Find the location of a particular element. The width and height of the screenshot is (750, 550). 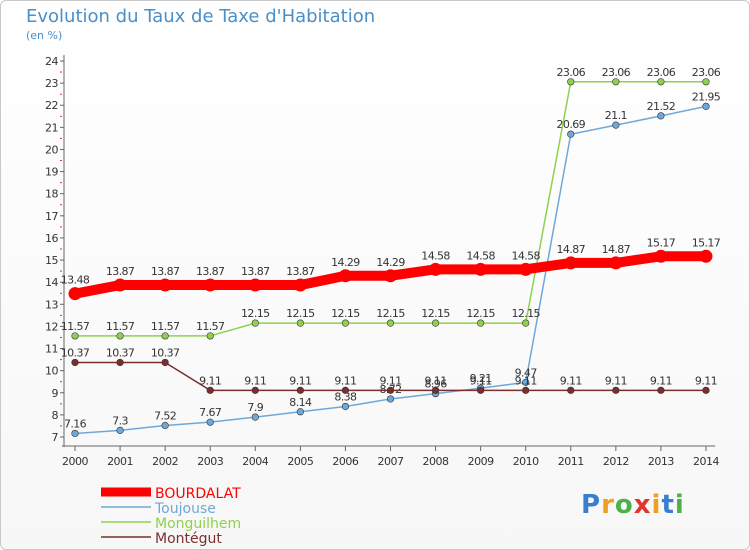

data-label-toujouse: 9.21 is located at coordinates (481, 378).